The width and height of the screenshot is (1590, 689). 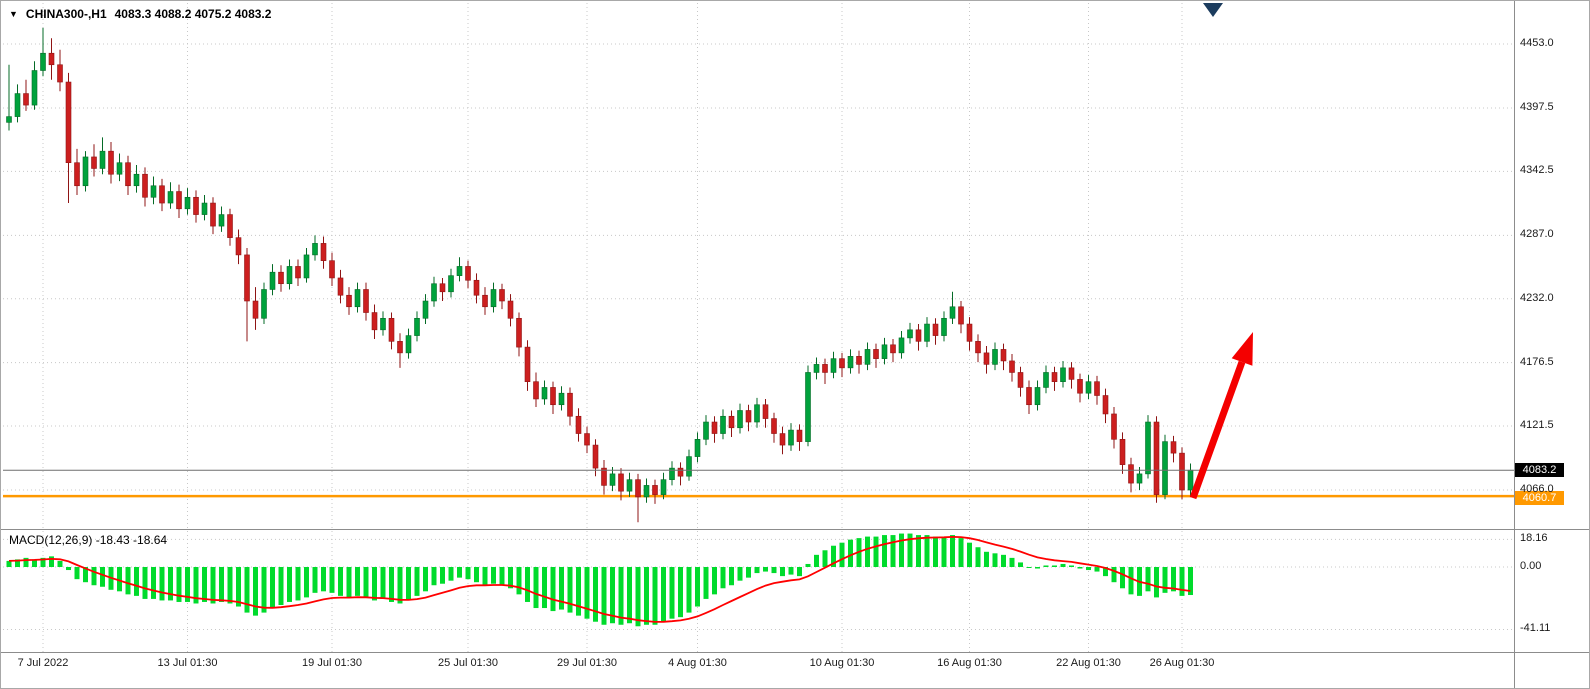 I want to click on time-axis-tick: 13 Jul 01:30, so click(x=187, y=663).